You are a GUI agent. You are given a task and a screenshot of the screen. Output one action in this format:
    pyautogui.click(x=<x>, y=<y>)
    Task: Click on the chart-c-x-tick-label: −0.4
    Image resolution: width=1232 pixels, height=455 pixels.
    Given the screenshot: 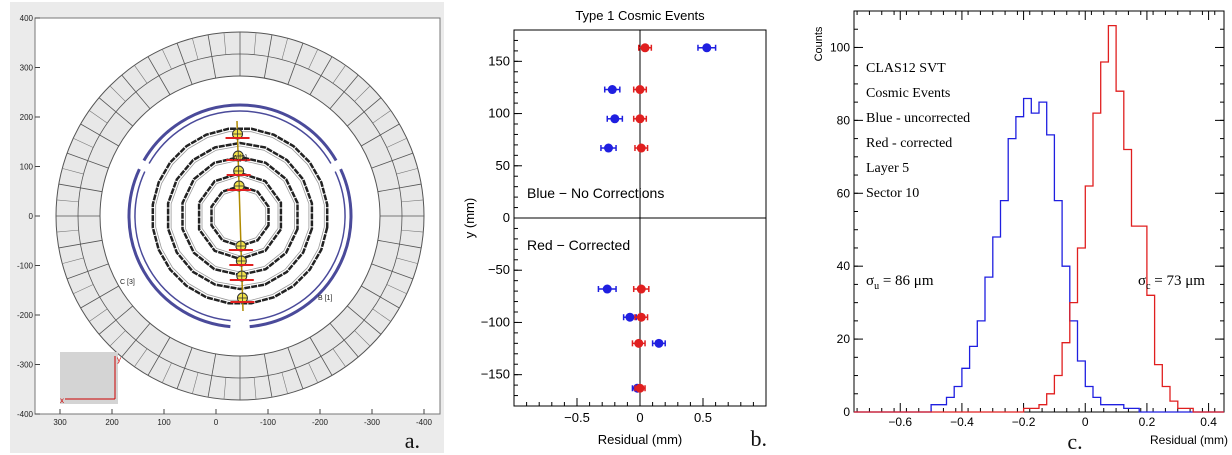 What is the action you would take?
    pyautogui.click(x=962, y=422)
    